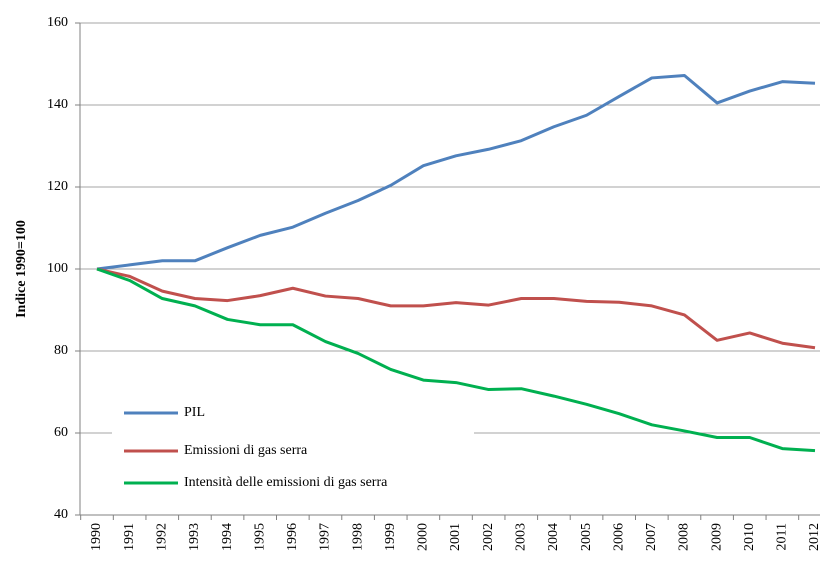 Image resolution: width=823 pixels, height=561 pixels. Describe the element at coordinates (455, 537) in the screenshot. I see `x-tick-label: 2001` at that location.